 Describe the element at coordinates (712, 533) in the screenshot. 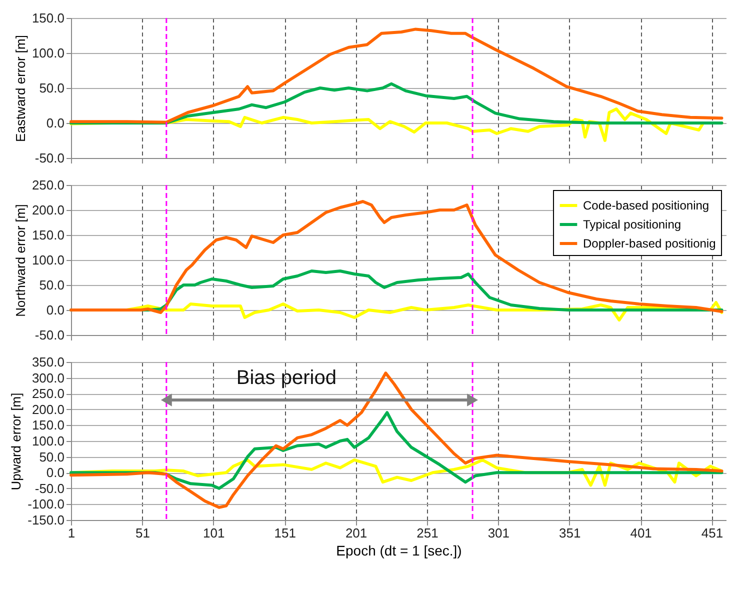

I see `x-tick-label: 451` at that location.